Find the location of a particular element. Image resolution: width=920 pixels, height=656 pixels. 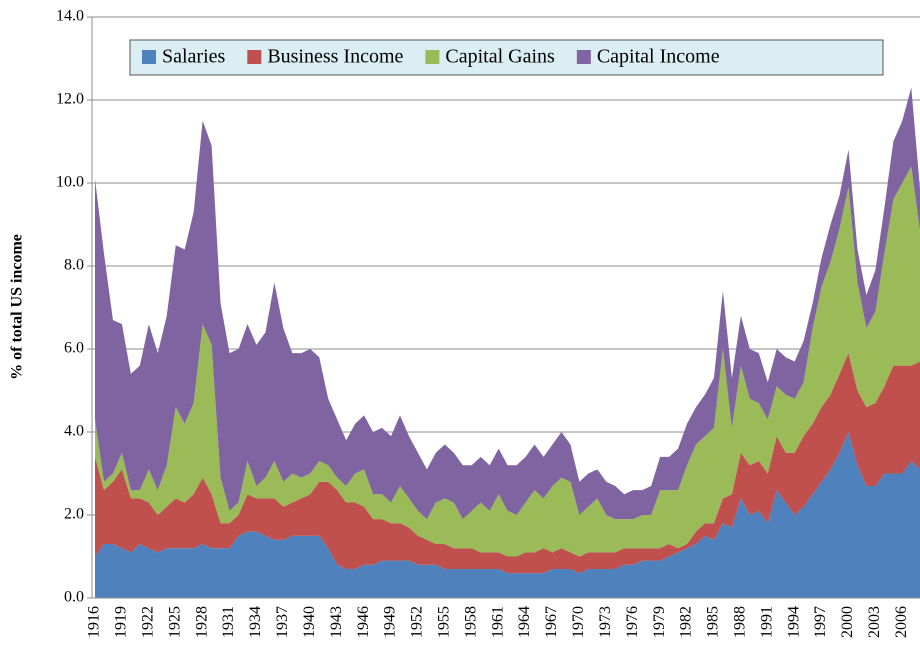

x-tick-label: 1985 is located at coordinates (713, 622).